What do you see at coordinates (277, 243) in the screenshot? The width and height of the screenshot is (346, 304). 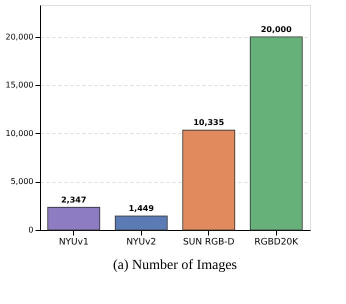 I see `x-tick-label: RGBD20K` at bounding box center [277, 243].